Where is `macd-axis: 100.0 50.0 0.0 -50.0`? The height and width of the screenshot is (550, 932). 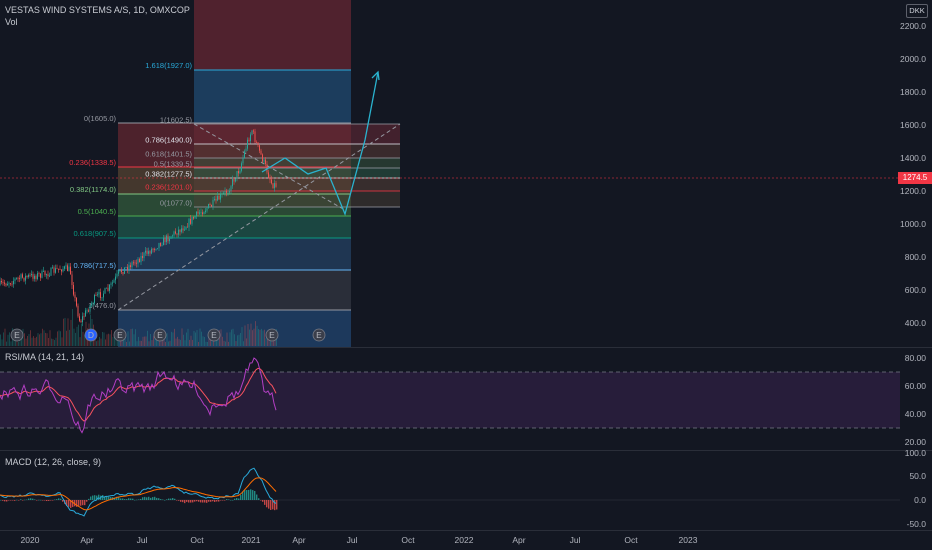
macd-axis: 100.0 50.0 0.0 -50.0 is located at coordinates (916, 488).